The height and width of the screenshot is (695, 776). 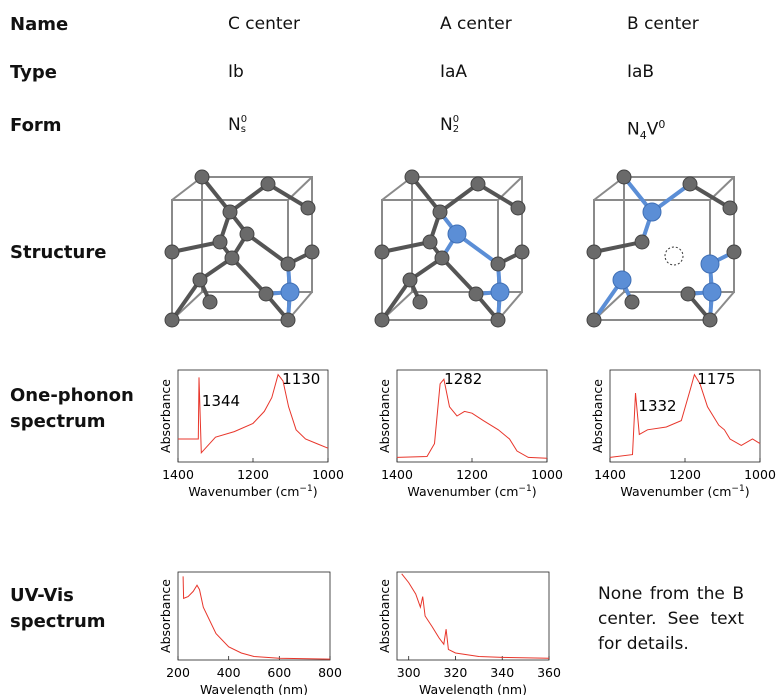 I want to click on x-tick-label: 800, so click(x=330, y=672).